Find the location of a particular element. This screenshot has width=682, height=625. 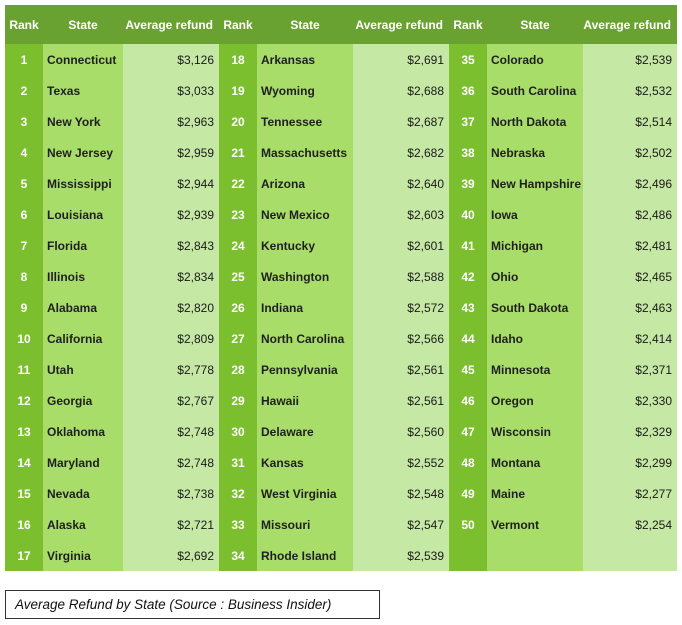

refund-cell: $2,481 is located at coordinates (630, 245).